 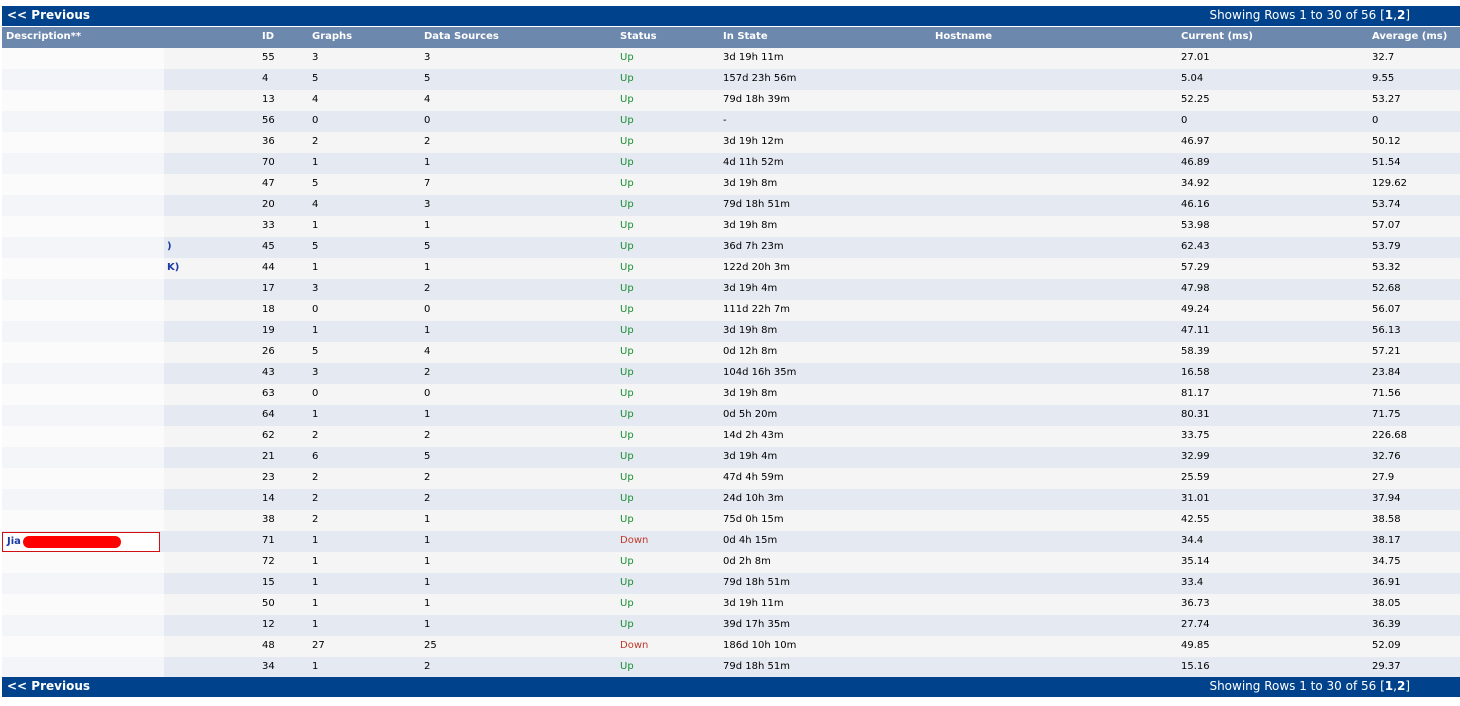 What do you see at coordinates (964, 36) in the screenshot?
I see `column-header-hostname: Hostname` at bounding box center [964, 36].